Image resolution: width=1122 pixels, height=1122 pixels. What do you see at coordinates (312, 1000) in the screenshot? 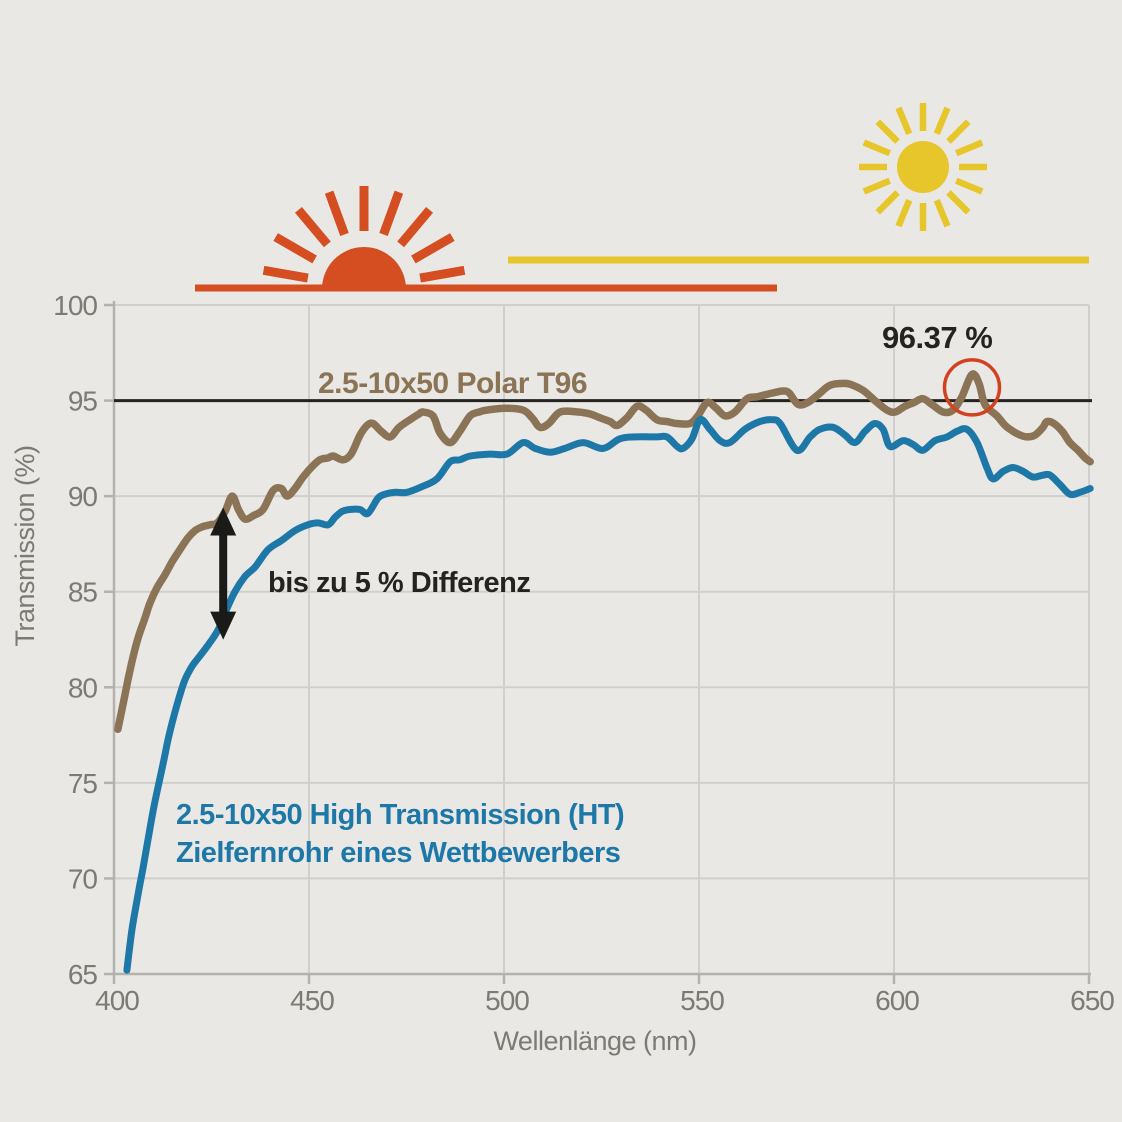
I see `x-tick-label: 450` at bounding box center [312, 1000].